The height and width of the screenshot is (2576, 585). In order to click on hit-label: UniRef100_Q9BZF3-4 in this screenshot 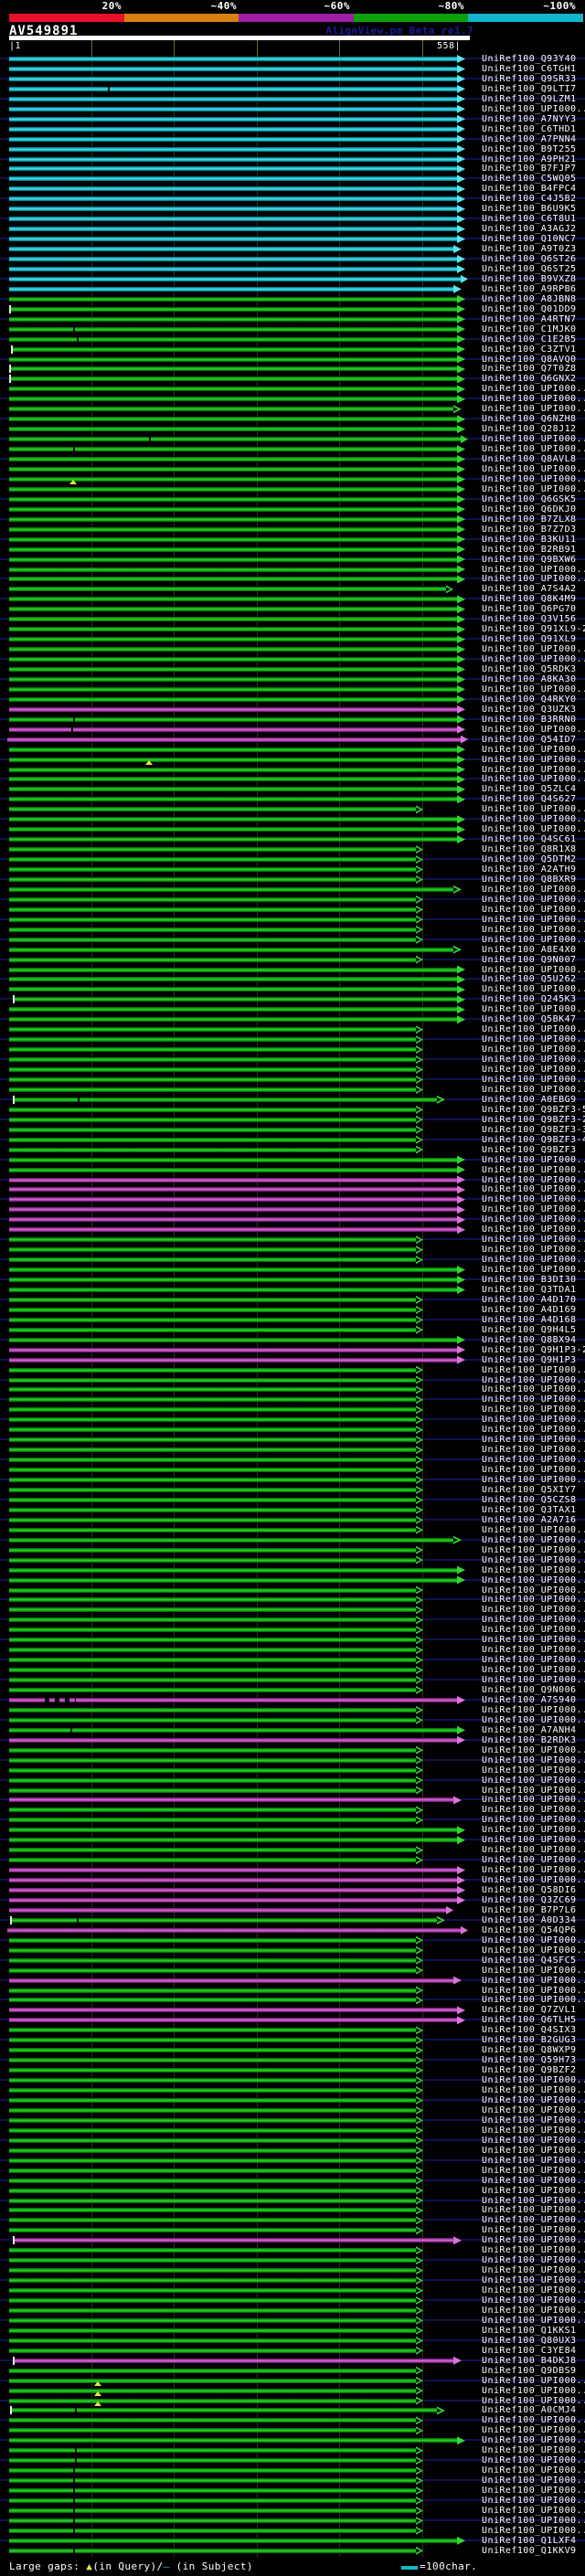, I will do `click(534, 1139)`.